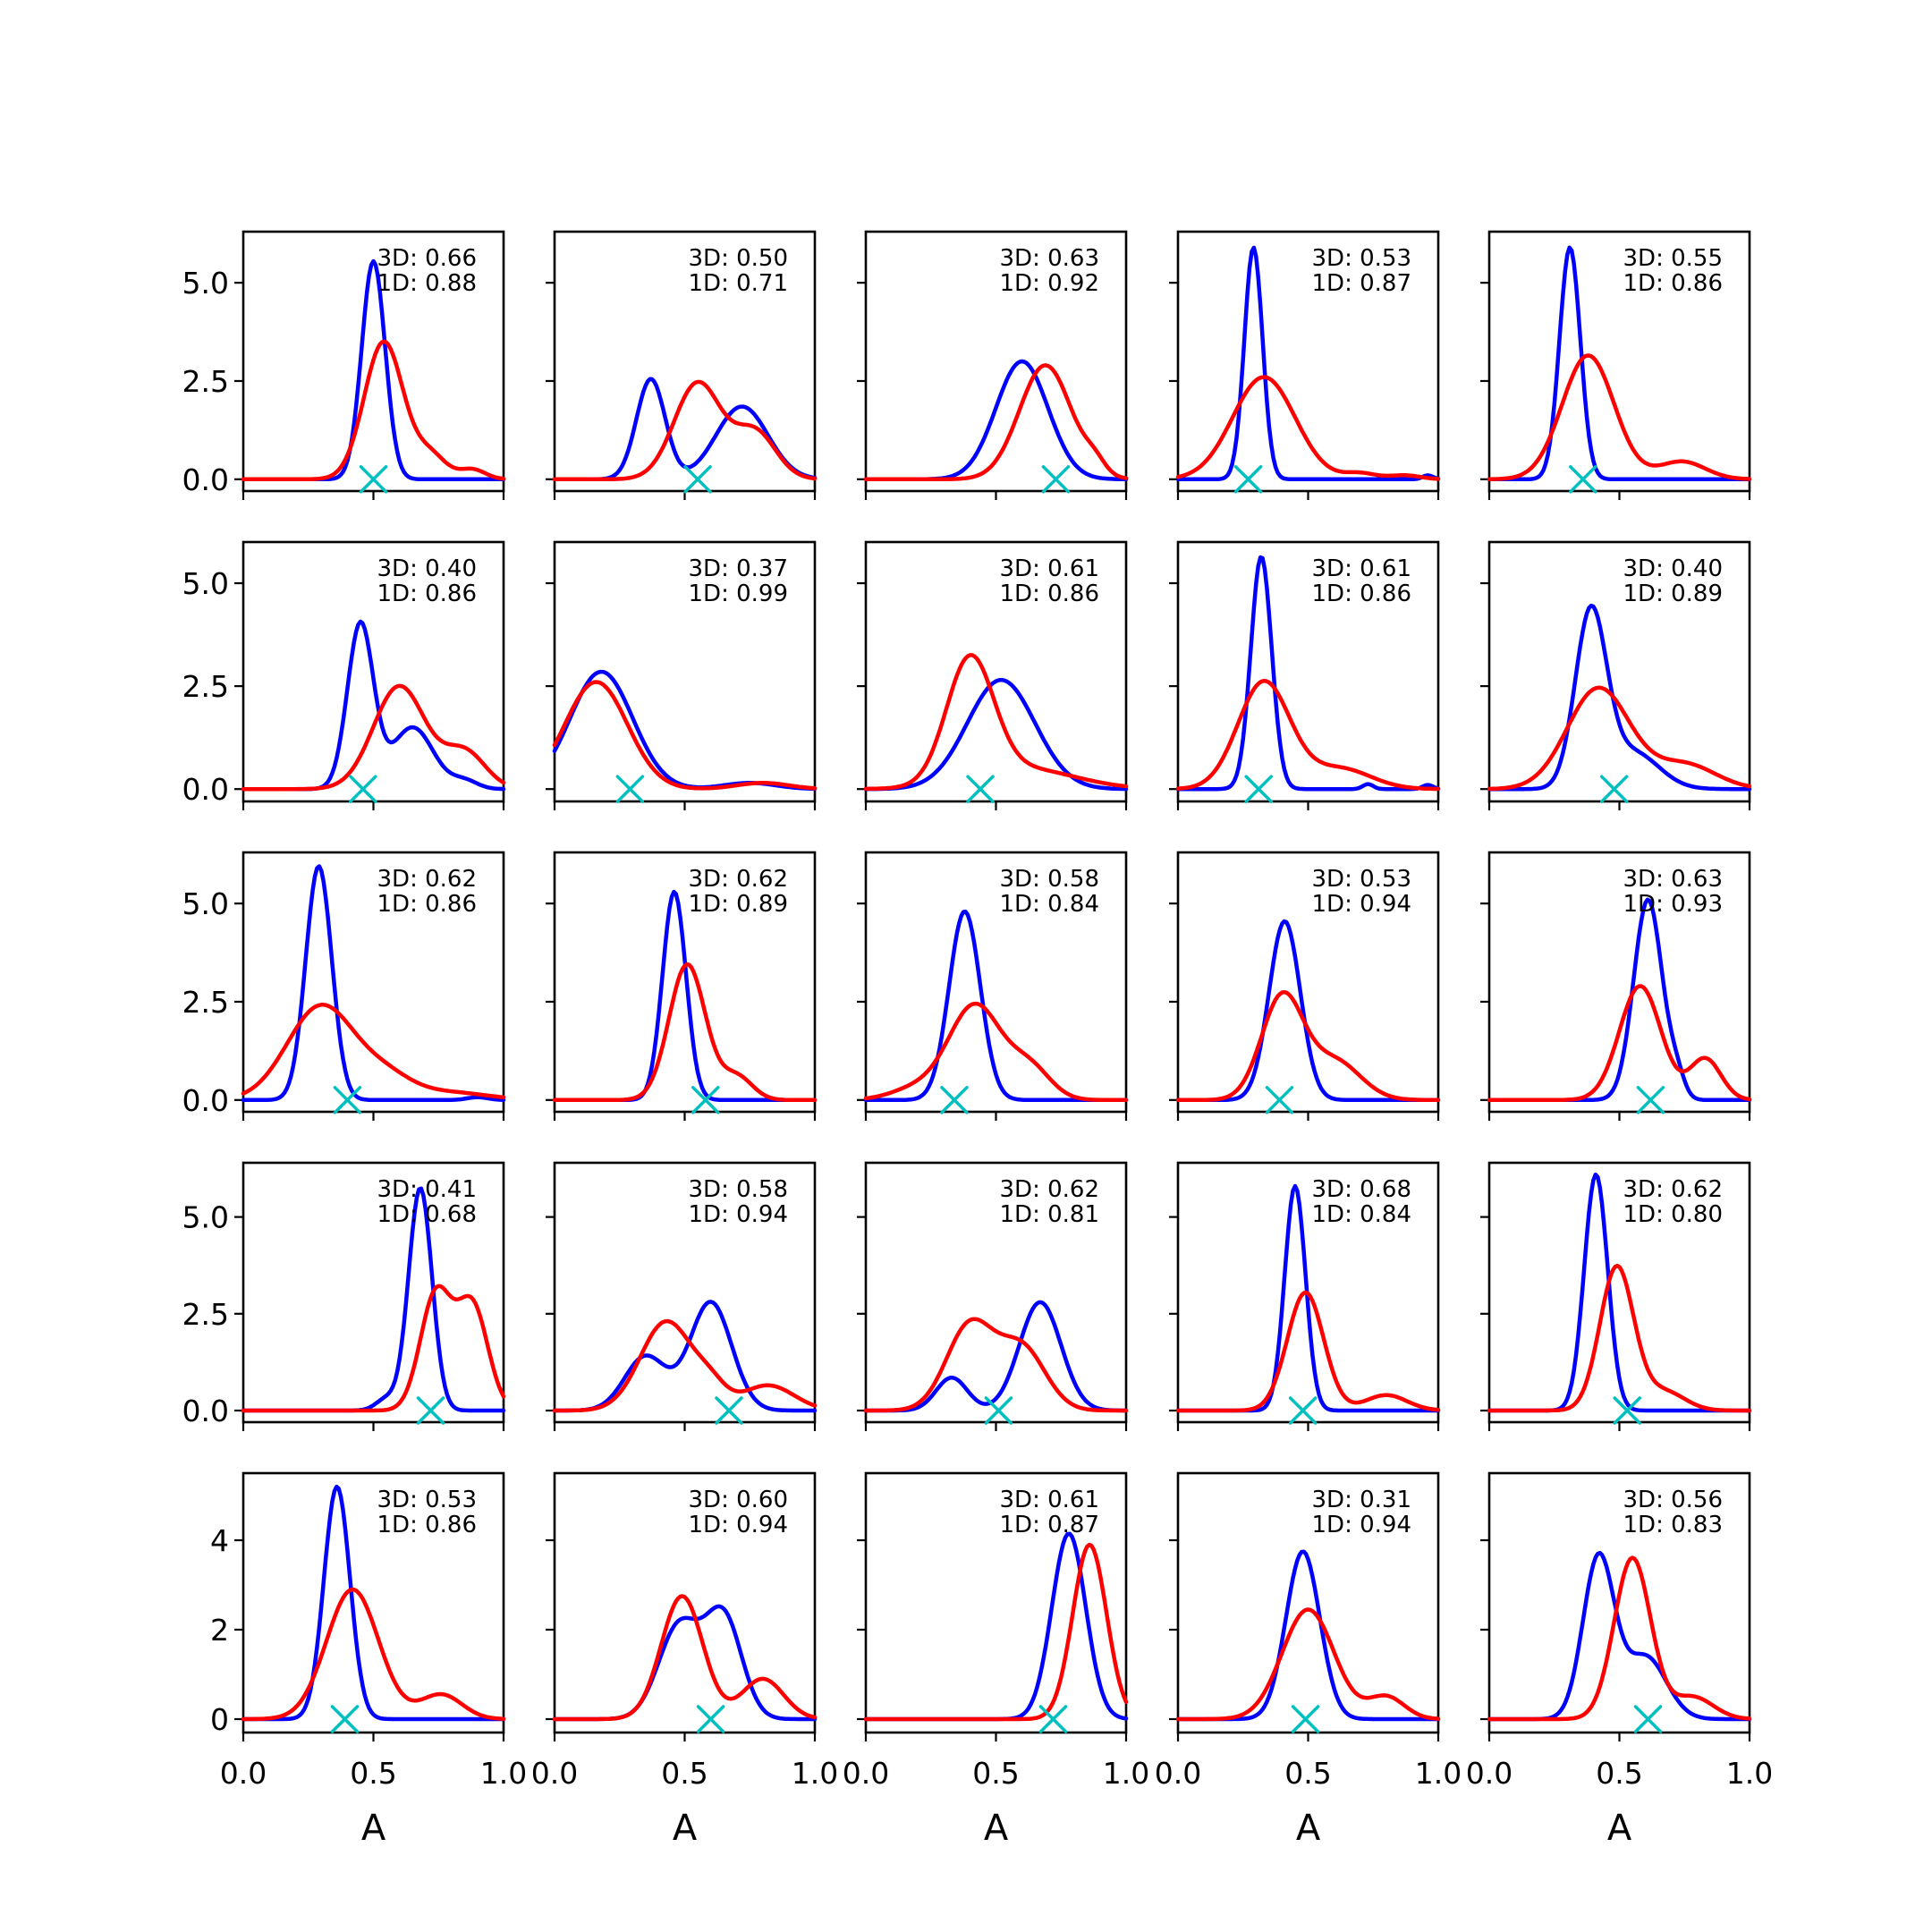  Describe the element at coordinates (205, 1217) in the screenshot. I see `y-tick-label: 5.0` at that location.